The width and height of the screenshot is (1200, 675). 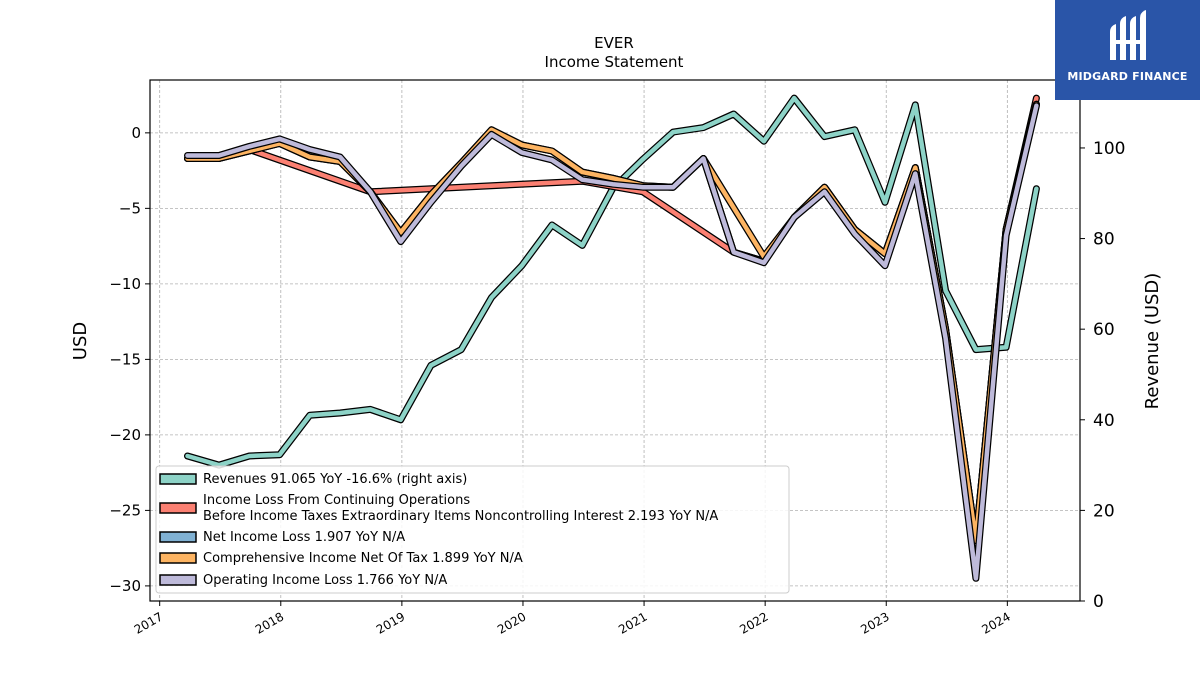 What do you see at coordinates (336, 500) in the screenshot?
I see `legend-label: Income Loss From Continuing Operations` at bounding box center [336, 500].